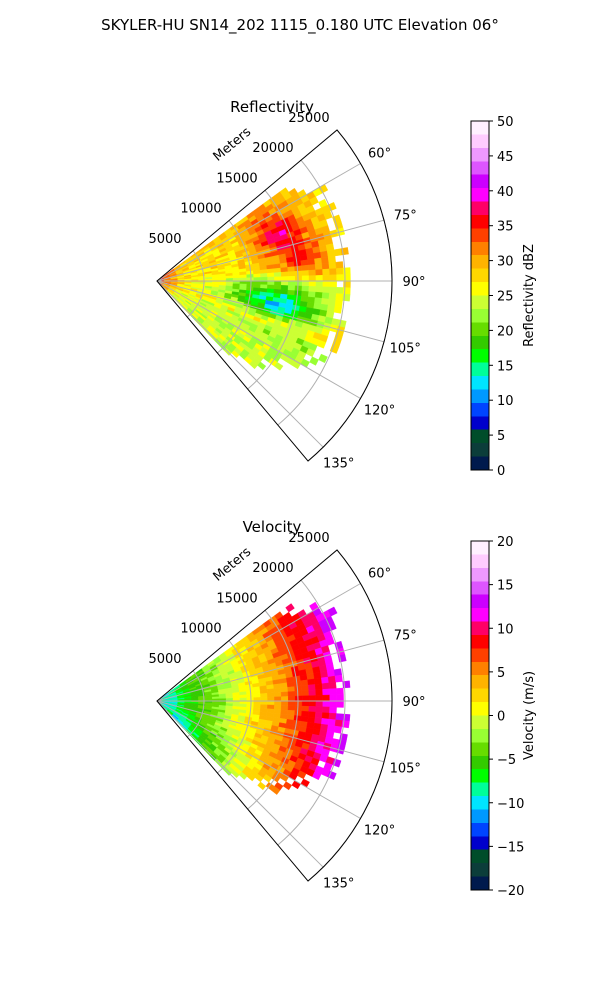  Describe the element at coordinates (529, 715) in the screenshot. I see `velocity-colorbar-label: Velocity (m/s)` at that location.